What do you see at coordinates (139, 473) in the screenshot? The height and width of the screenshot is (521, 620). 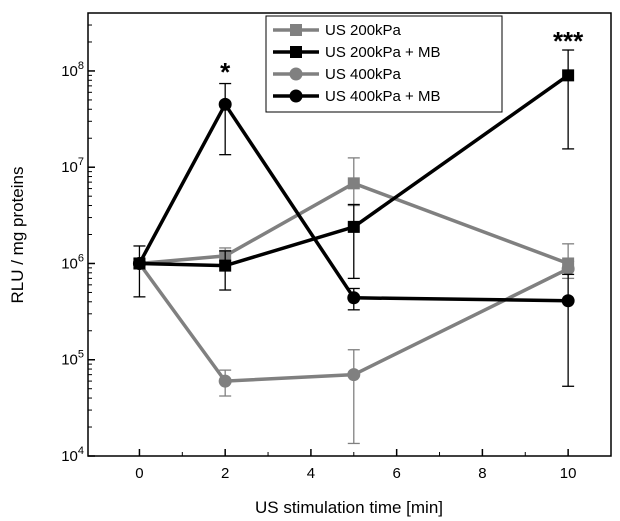 I see `x-tick-label: 0` at bounding box center [139, 473].